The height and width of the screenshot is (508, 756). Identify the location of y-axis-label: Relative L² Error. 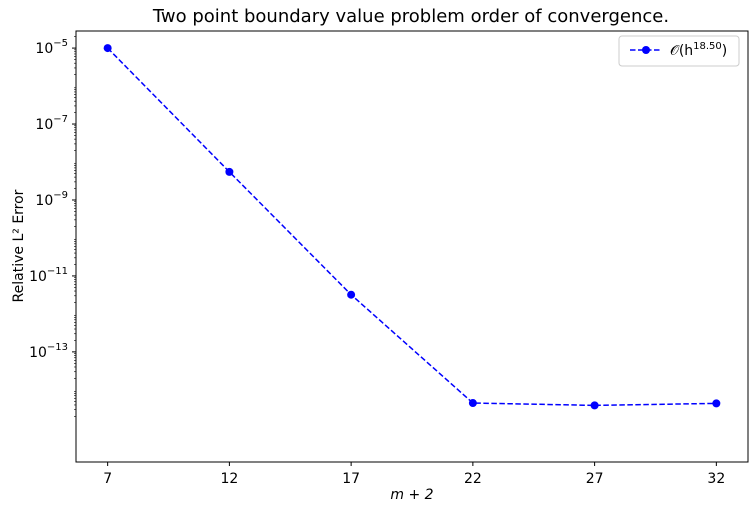
(19, 245).